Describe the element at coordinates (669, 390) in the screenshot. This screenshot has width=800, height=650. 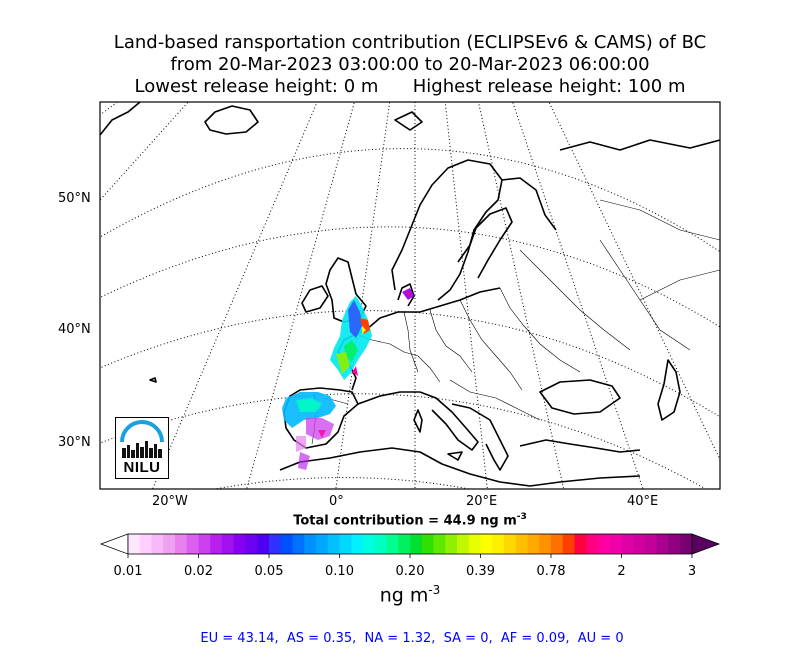
I see `coast-caspian` at that location.